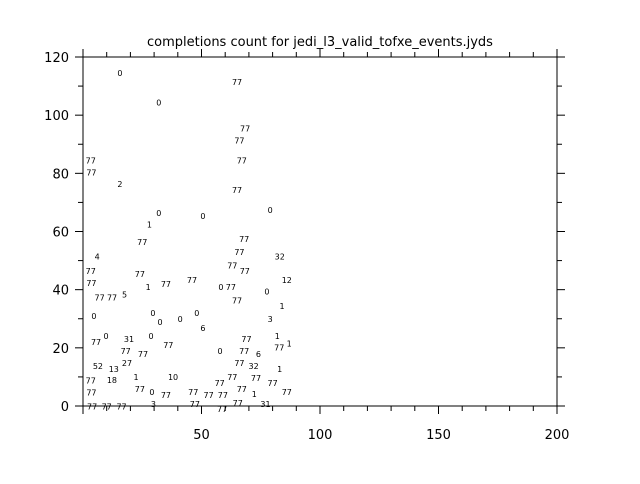 Image resolution: width=640 pixels, height=484 pixels. What do you see at coordinates (98, 366) in the screenshot?
I see `data-point-label: 52` at bounding box center [98, 366].